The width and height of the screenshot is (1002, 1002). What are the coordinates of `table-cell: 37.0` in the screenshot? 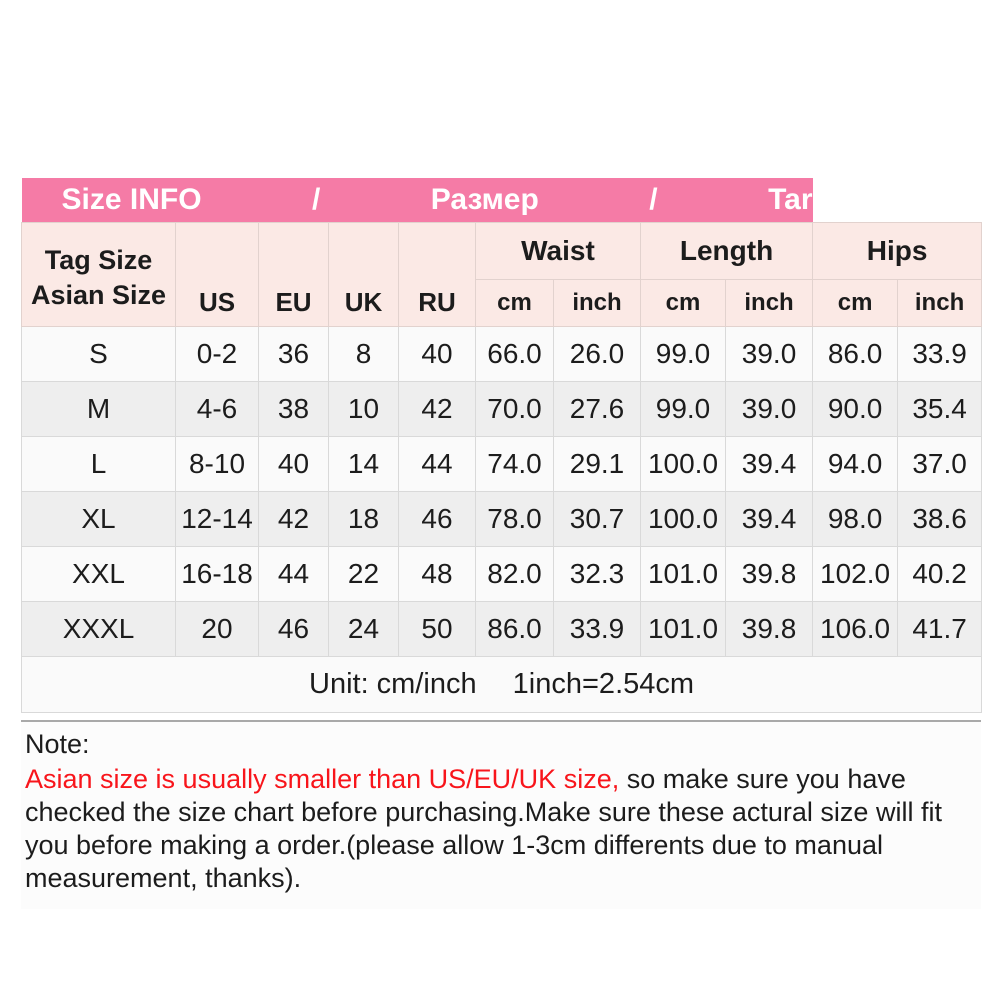 It's located at (940, 463).